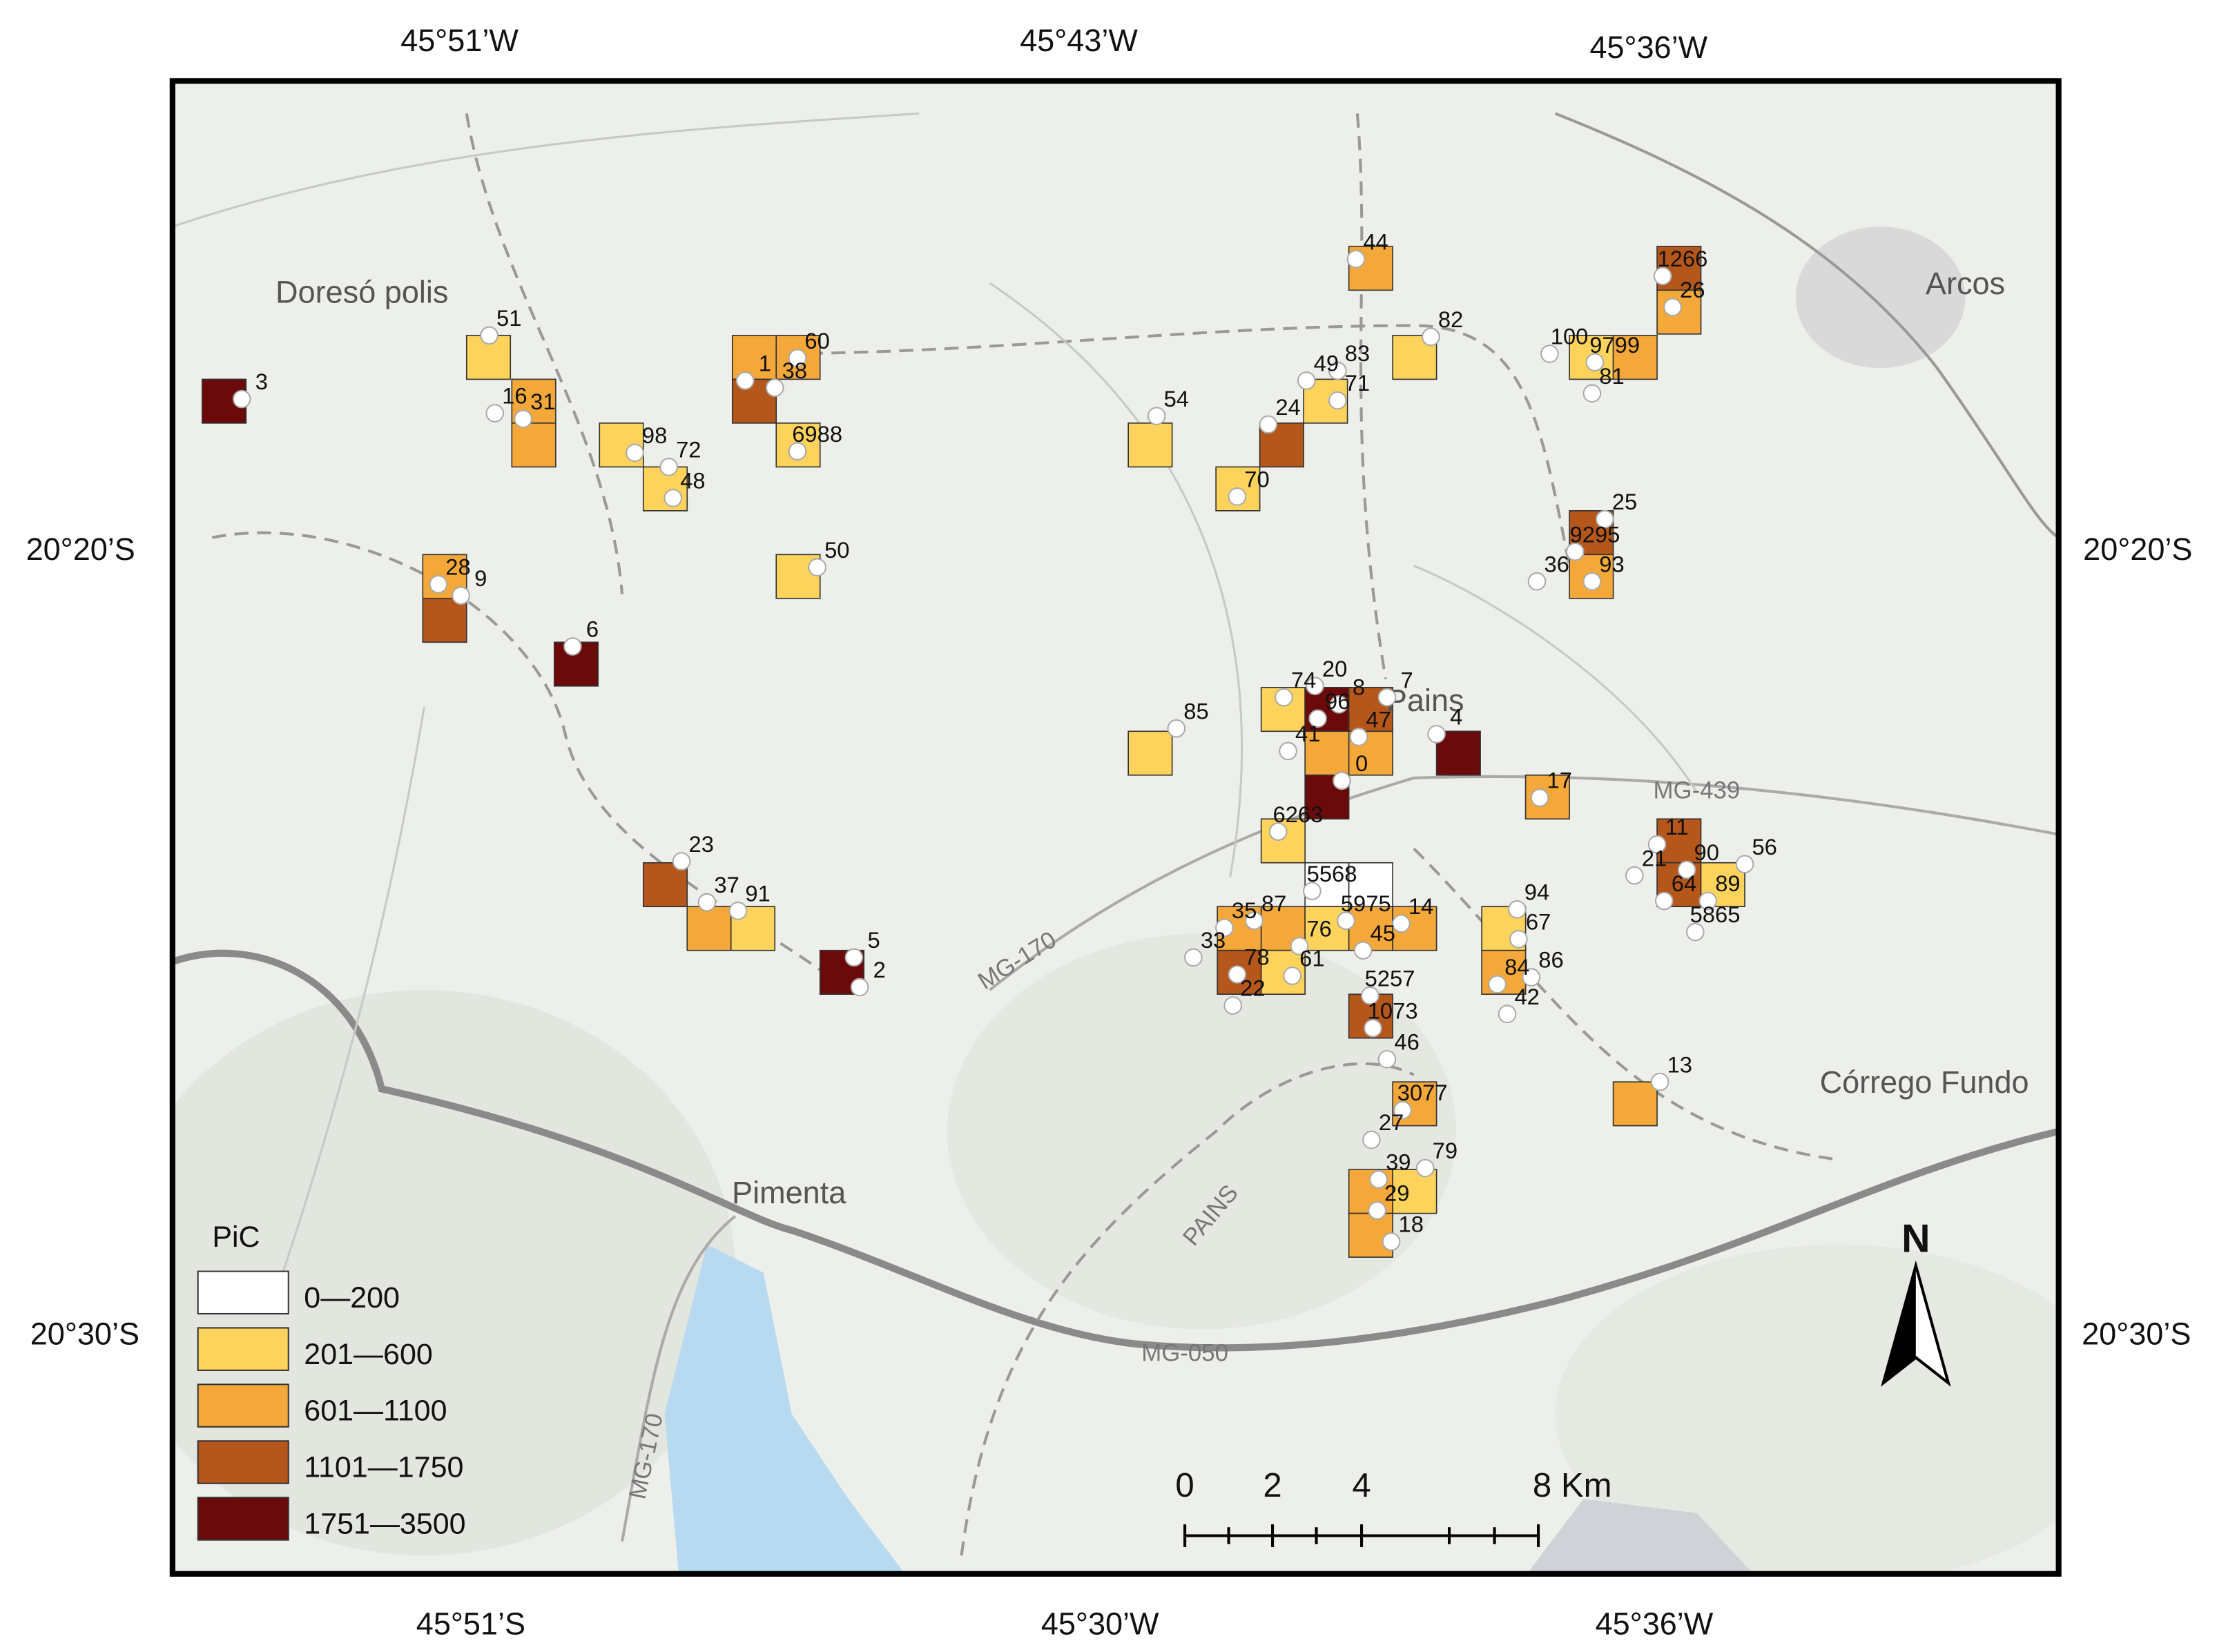 The height and width of the screenshot is (1652, 2217). I want to click on site-label: 5, so click(874, 940).